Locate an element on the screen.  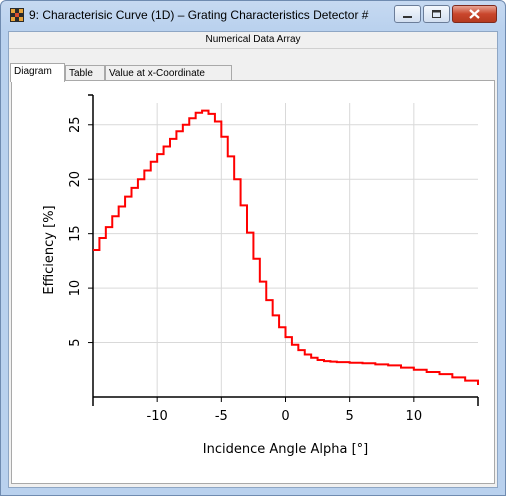
tab-table: Table is located at coordinates (85, 73).